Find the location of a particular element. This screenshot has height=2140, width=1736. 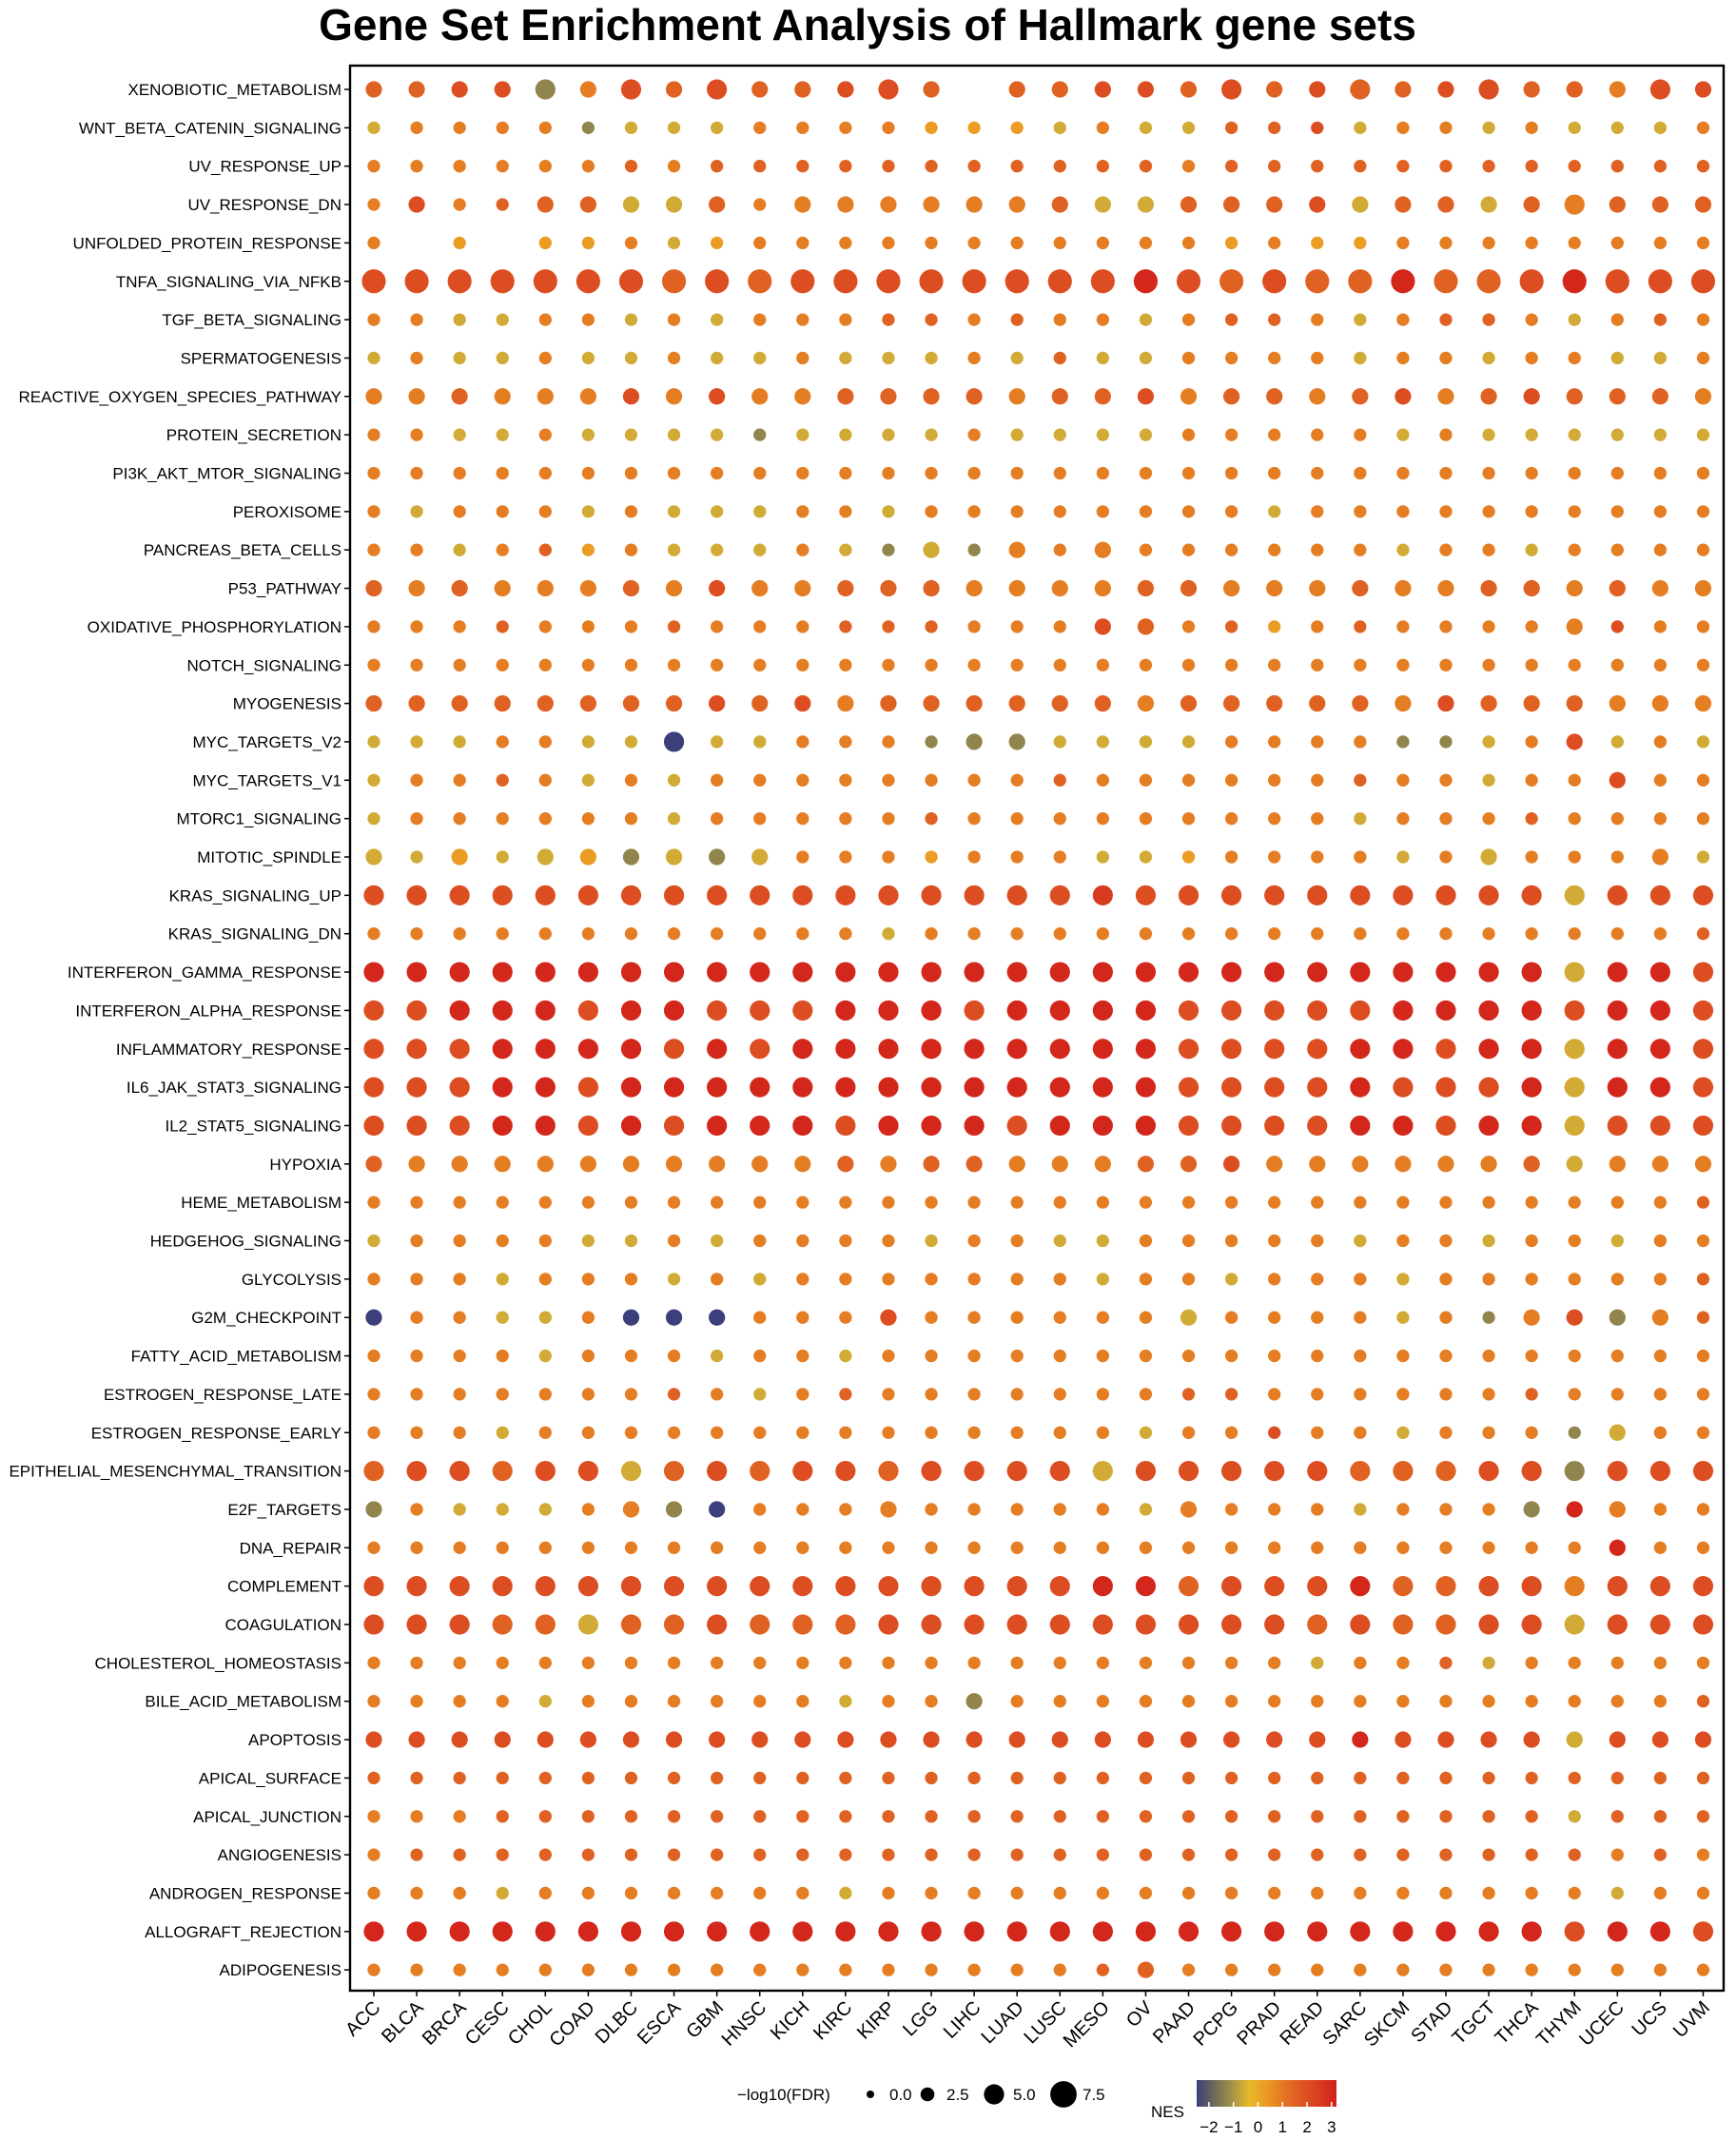

y-tick-label: UV_RESPONSE_UP is located at coordinates (265, 167).